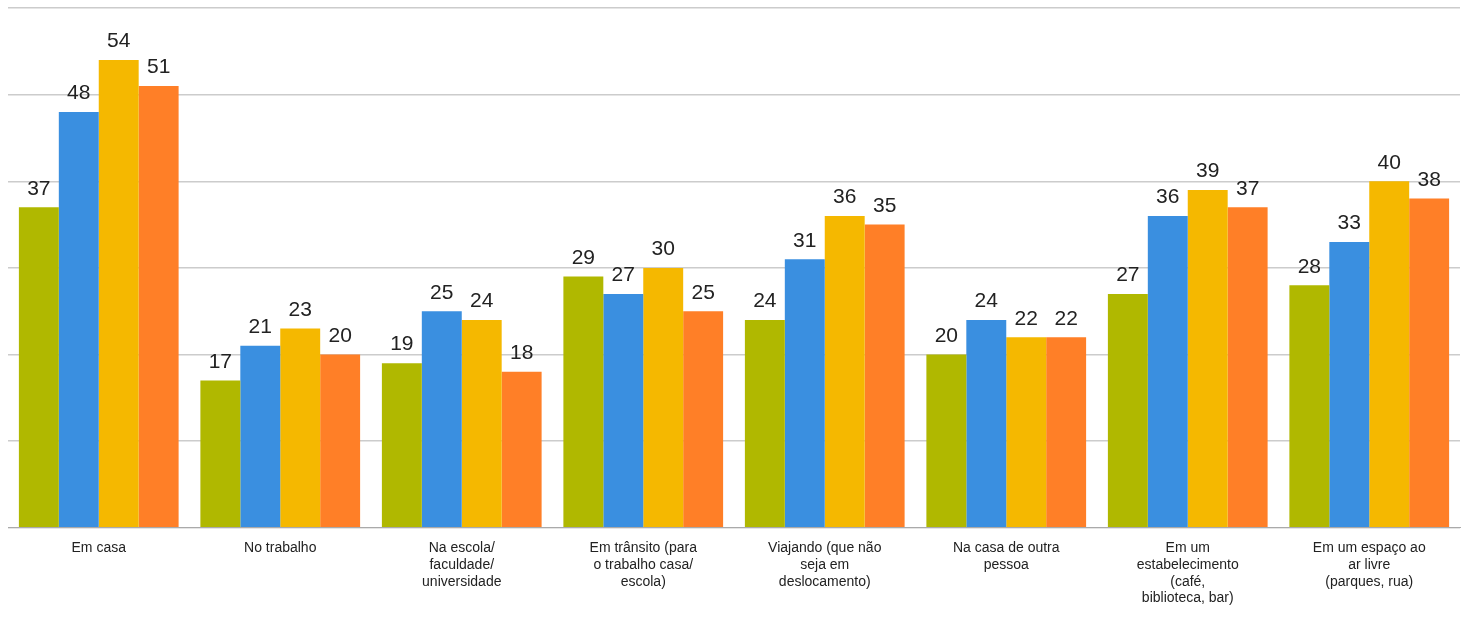 The height and width of the screenshot is (623, 1468). I want to click on x-tick-label: Em trânsito (para o trabalho casa/ escola), so click(643, 564).